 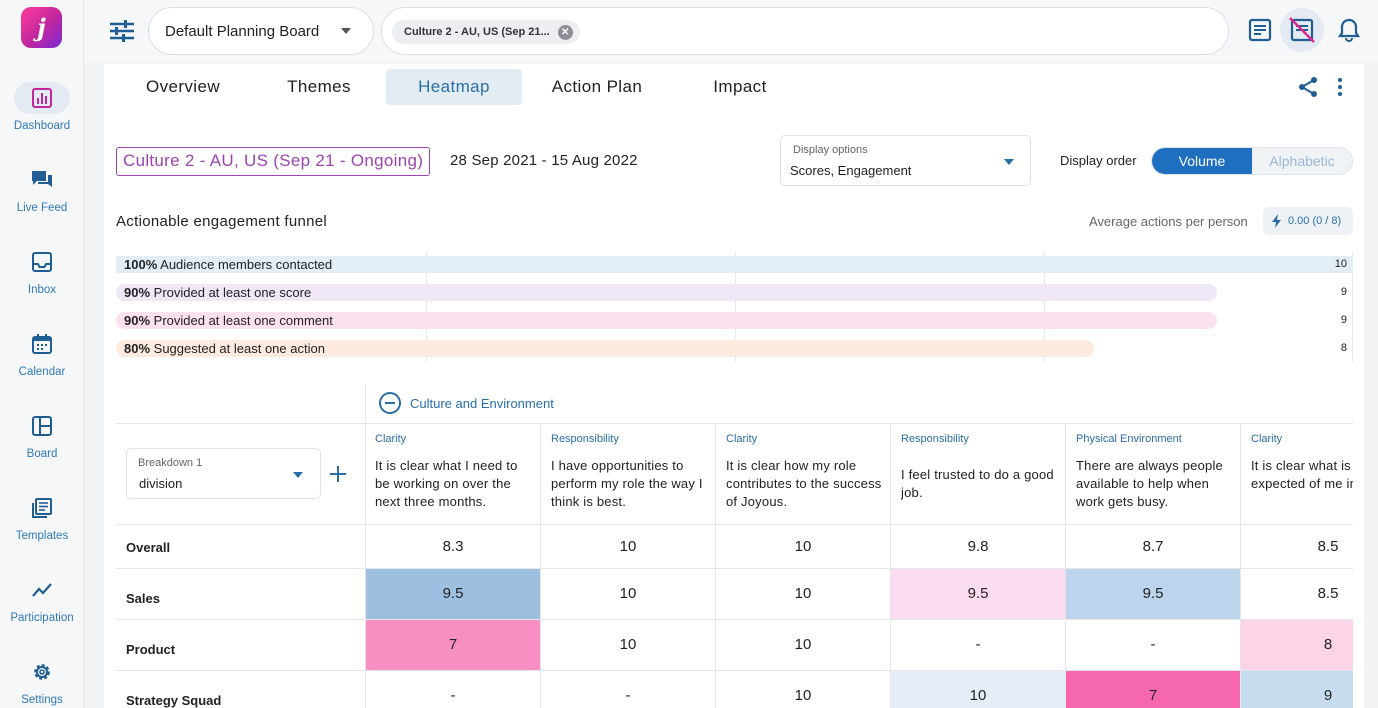 What do you see at coordinates (223, 473) in the screenshot?
I see `breakdown-select: Breakdown 1 division` at bounding box center [223, 473].